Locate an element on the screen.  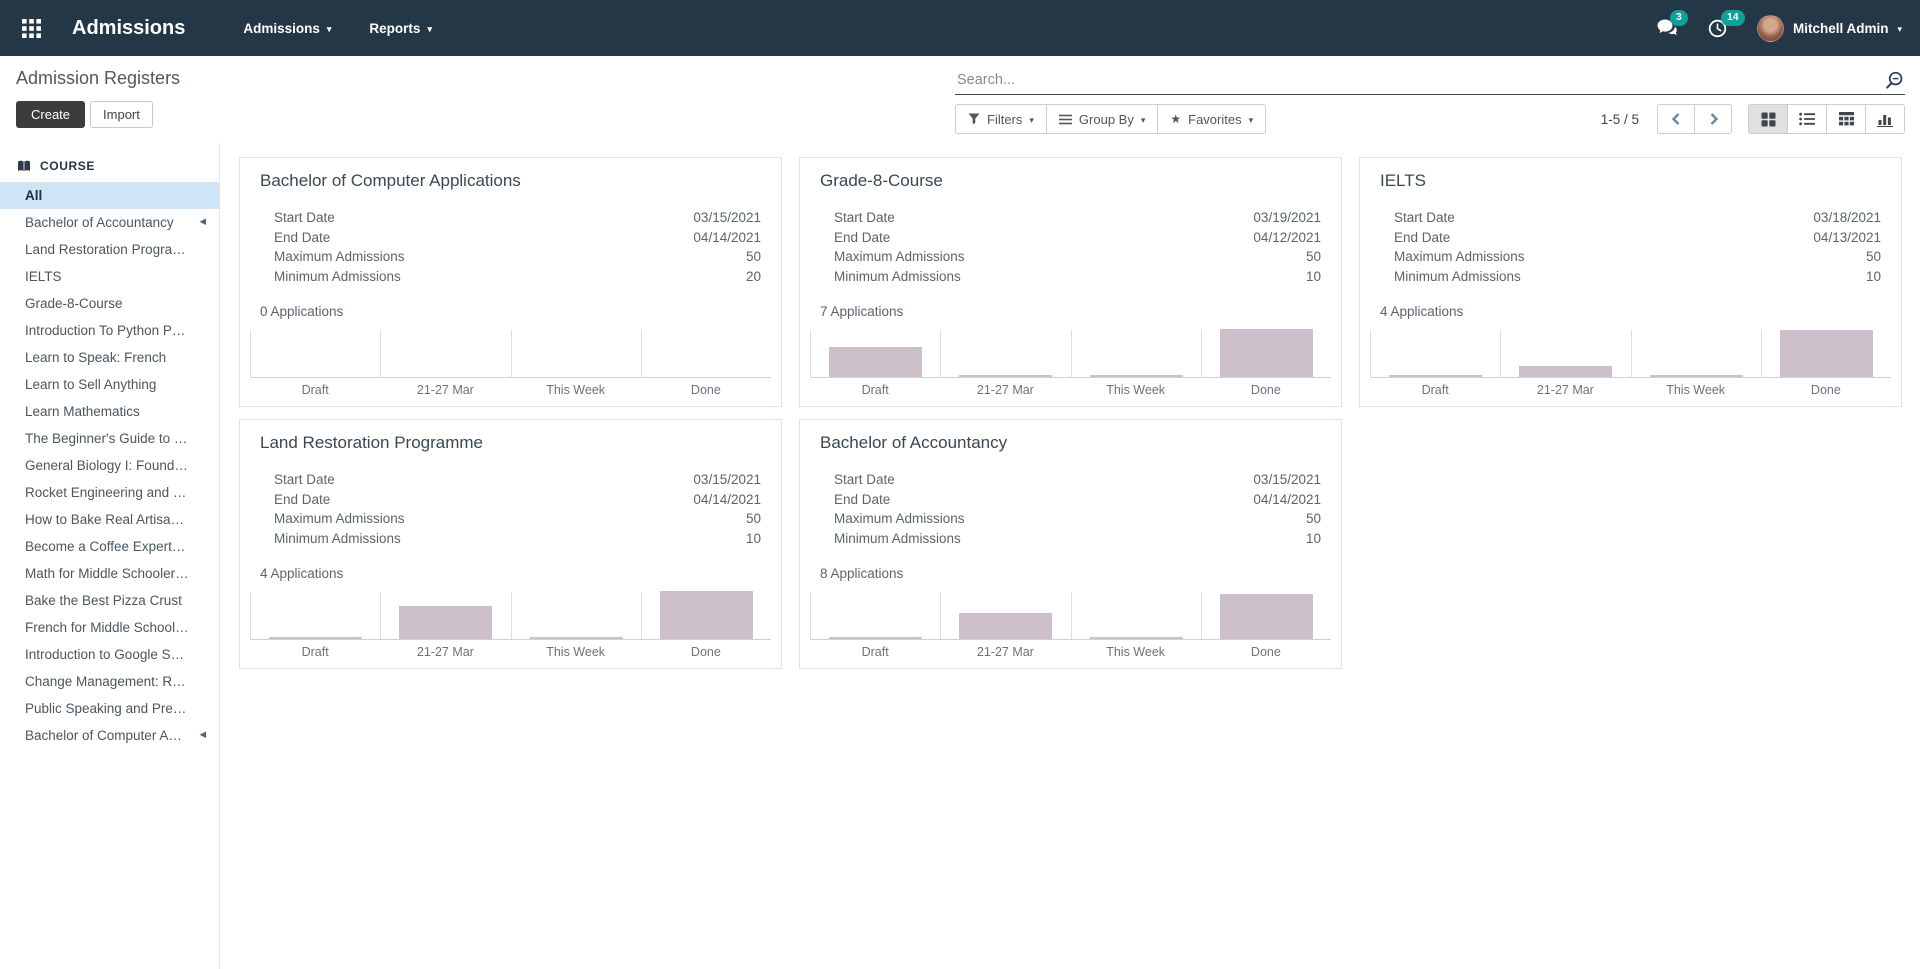
list-view-button is located at coordinates (1807, 119).